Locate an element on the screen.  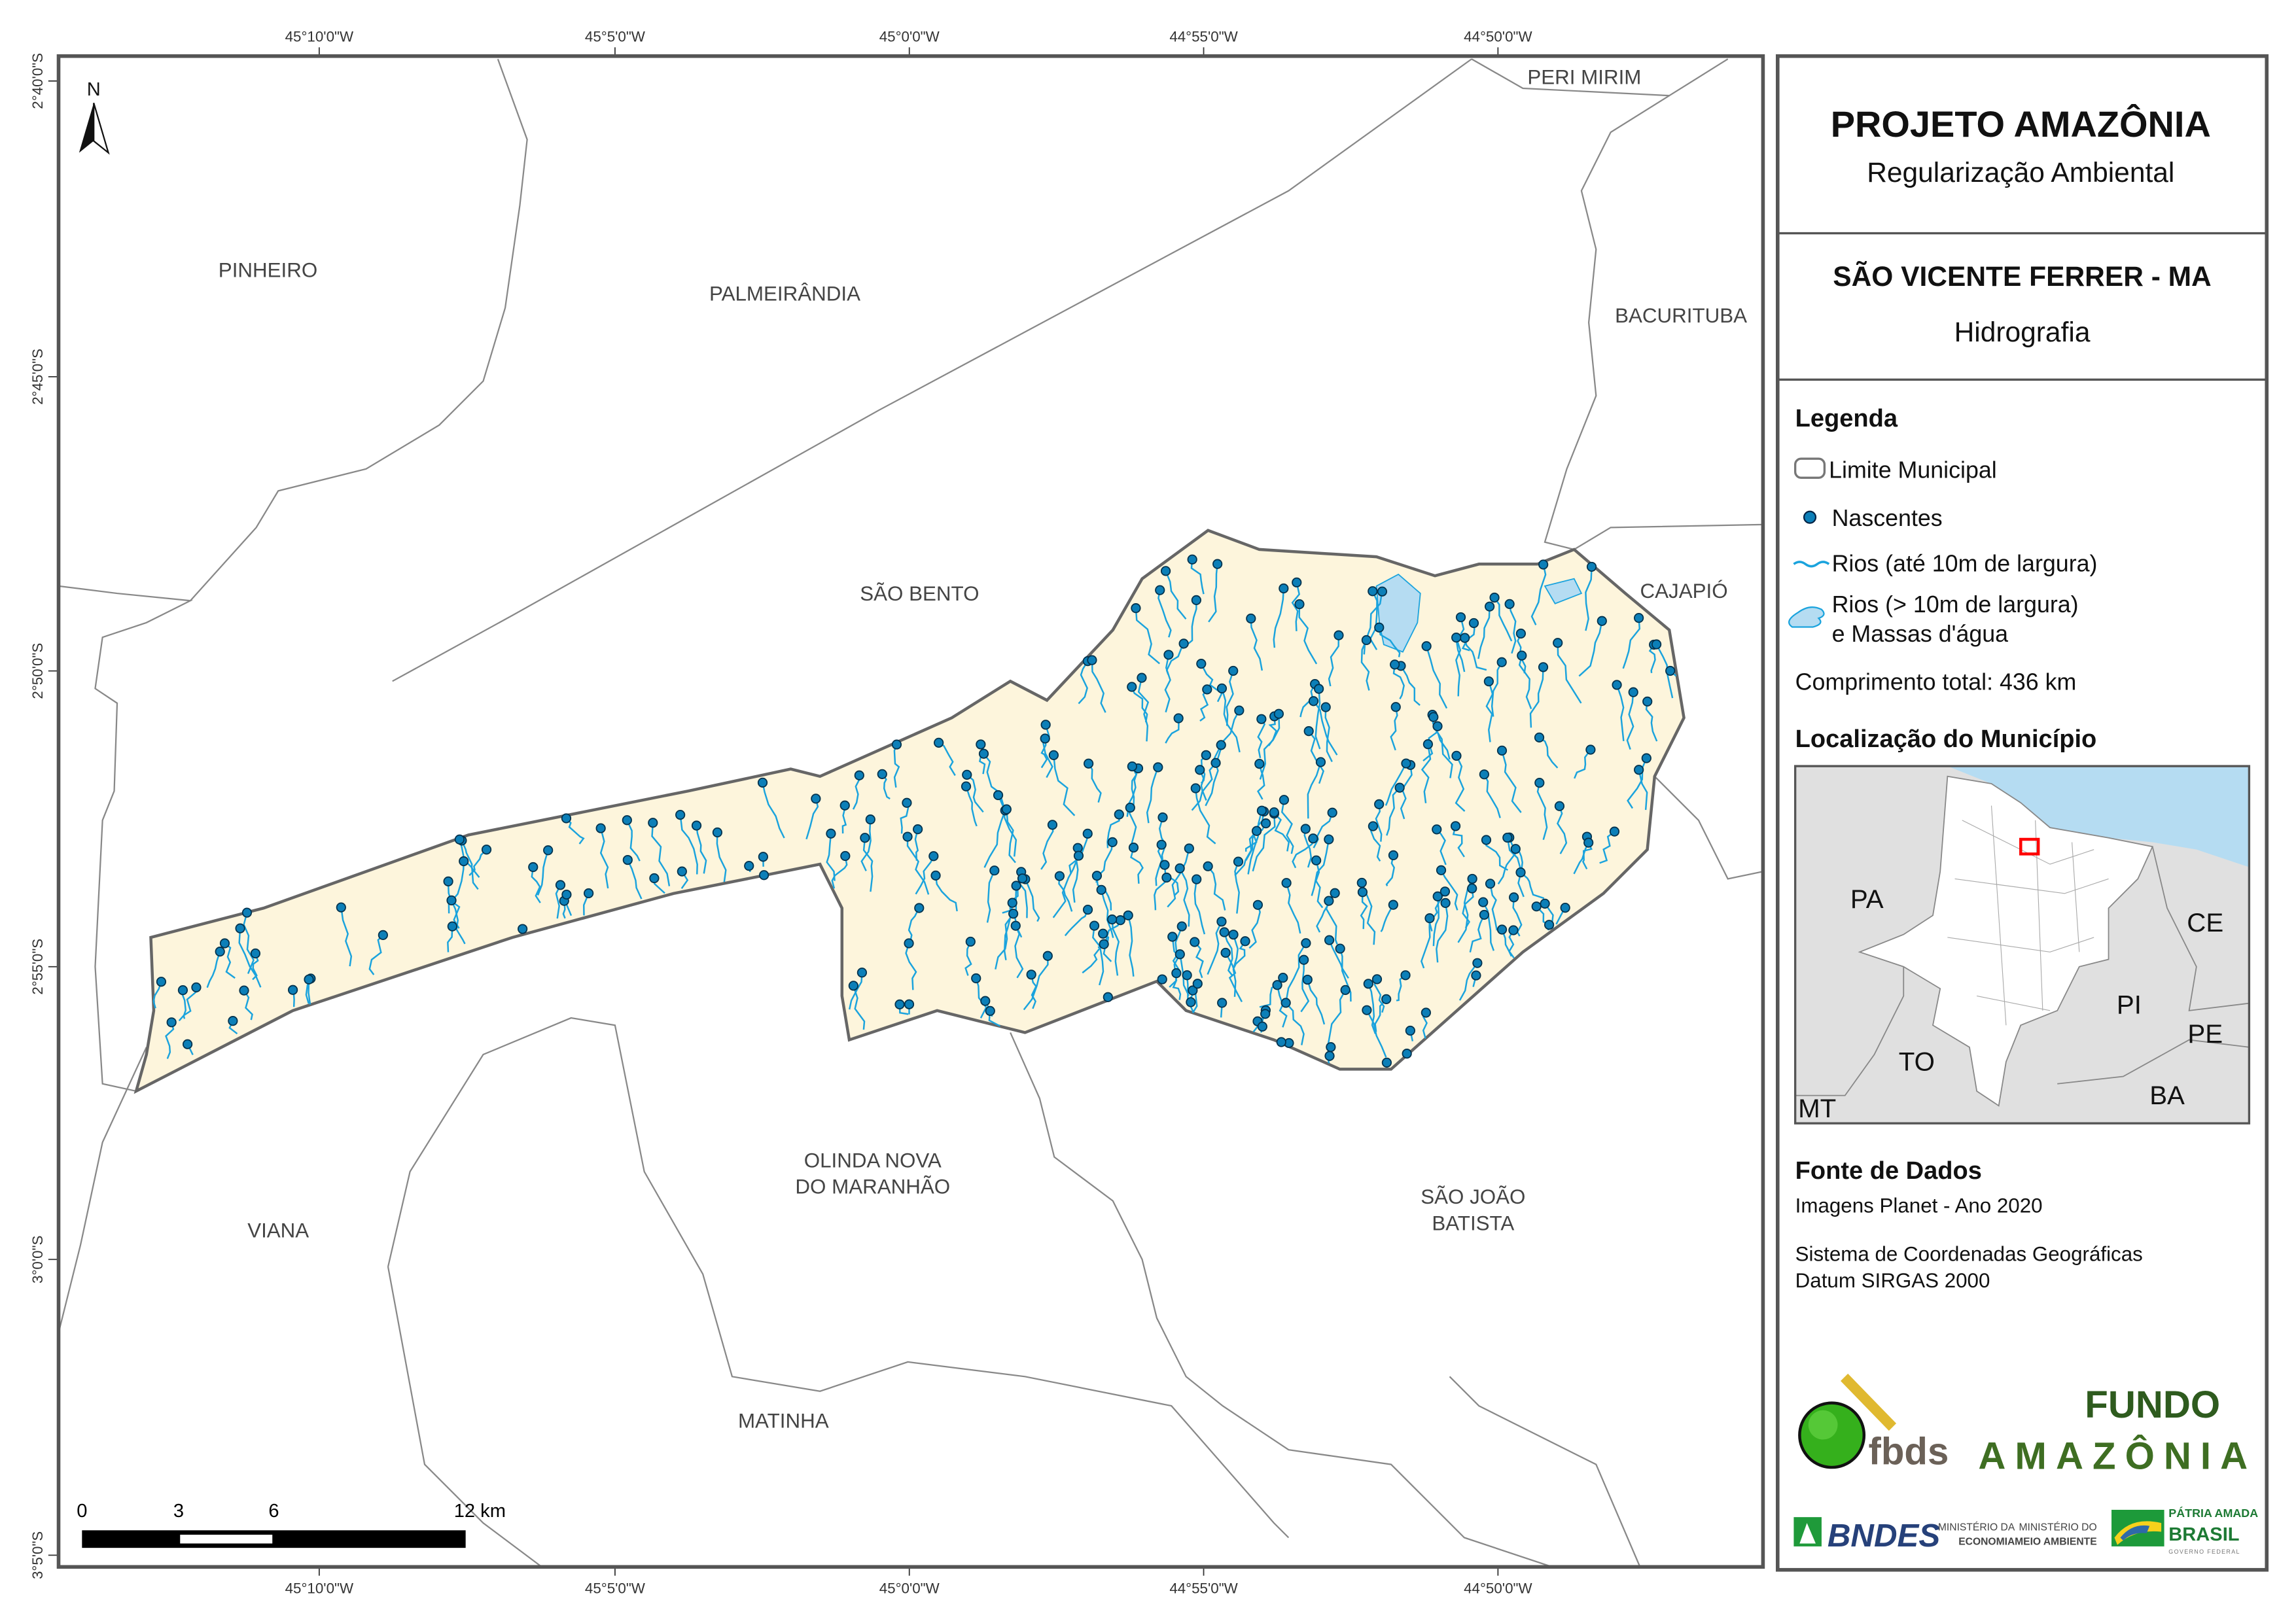
state-label: PA is located at coordinates (1867, 899).